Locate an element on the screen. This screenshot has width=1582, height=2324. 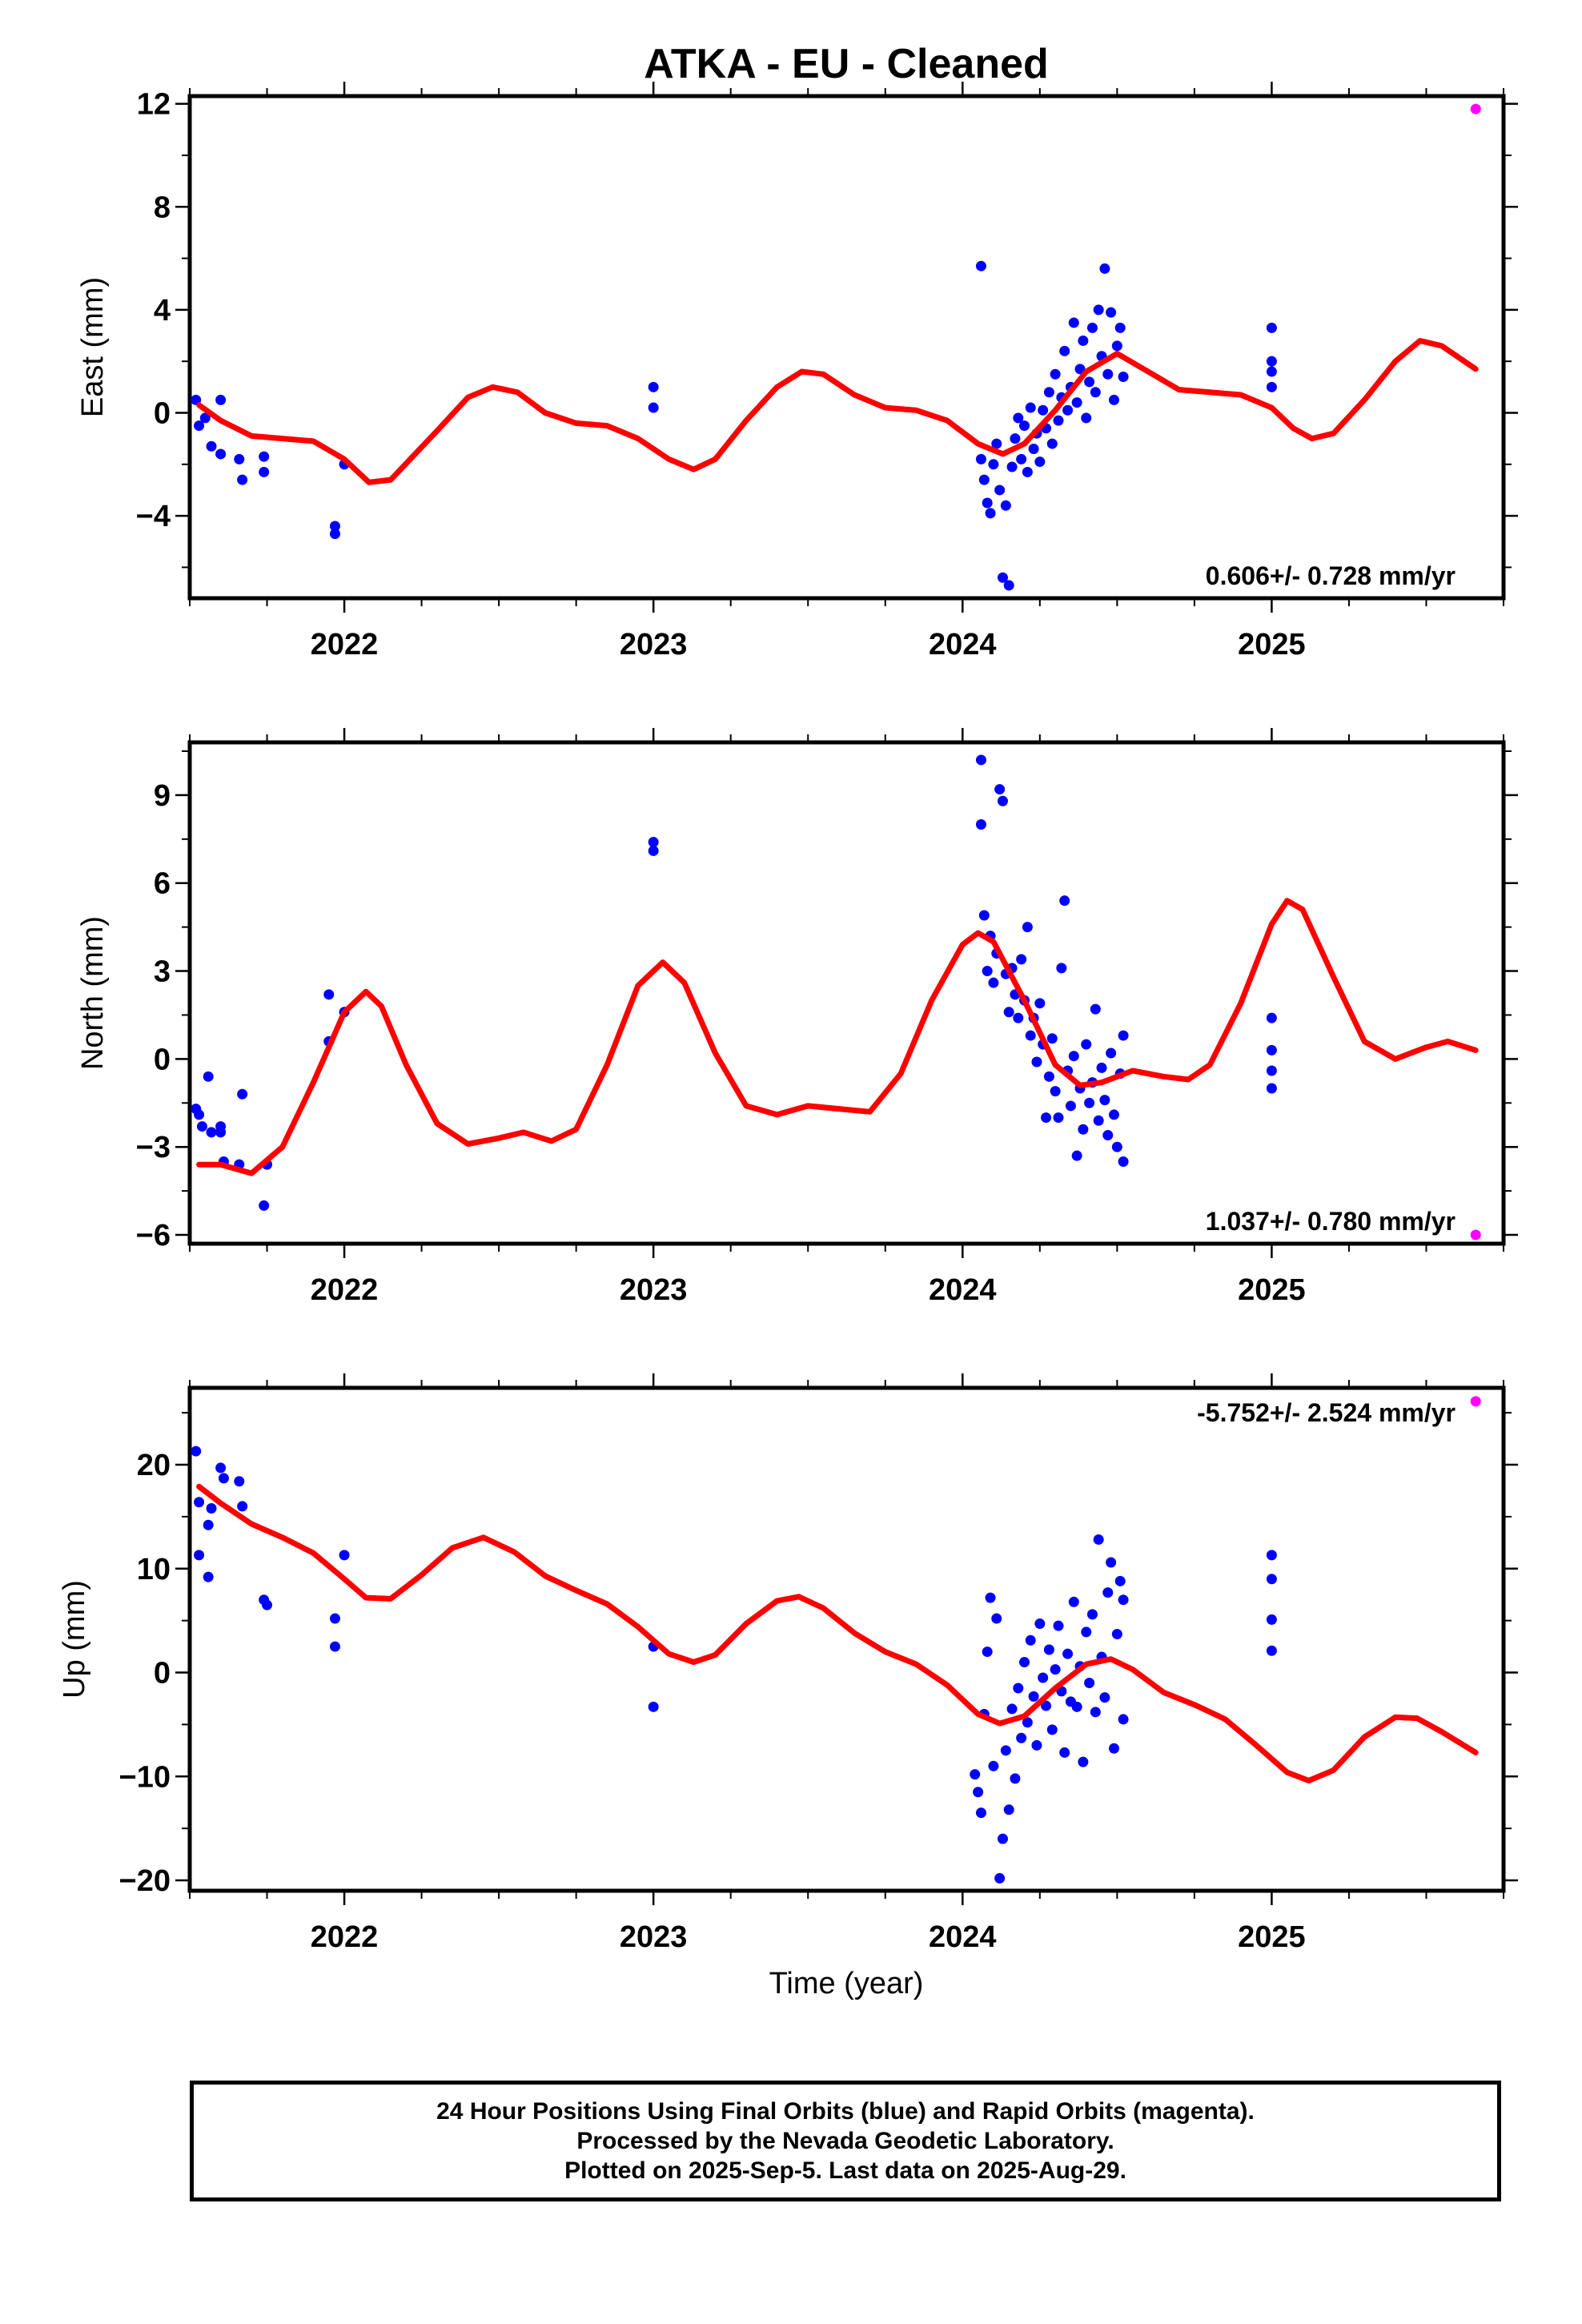
rapid-orbit-point is located at coordinates (1475, 1234).